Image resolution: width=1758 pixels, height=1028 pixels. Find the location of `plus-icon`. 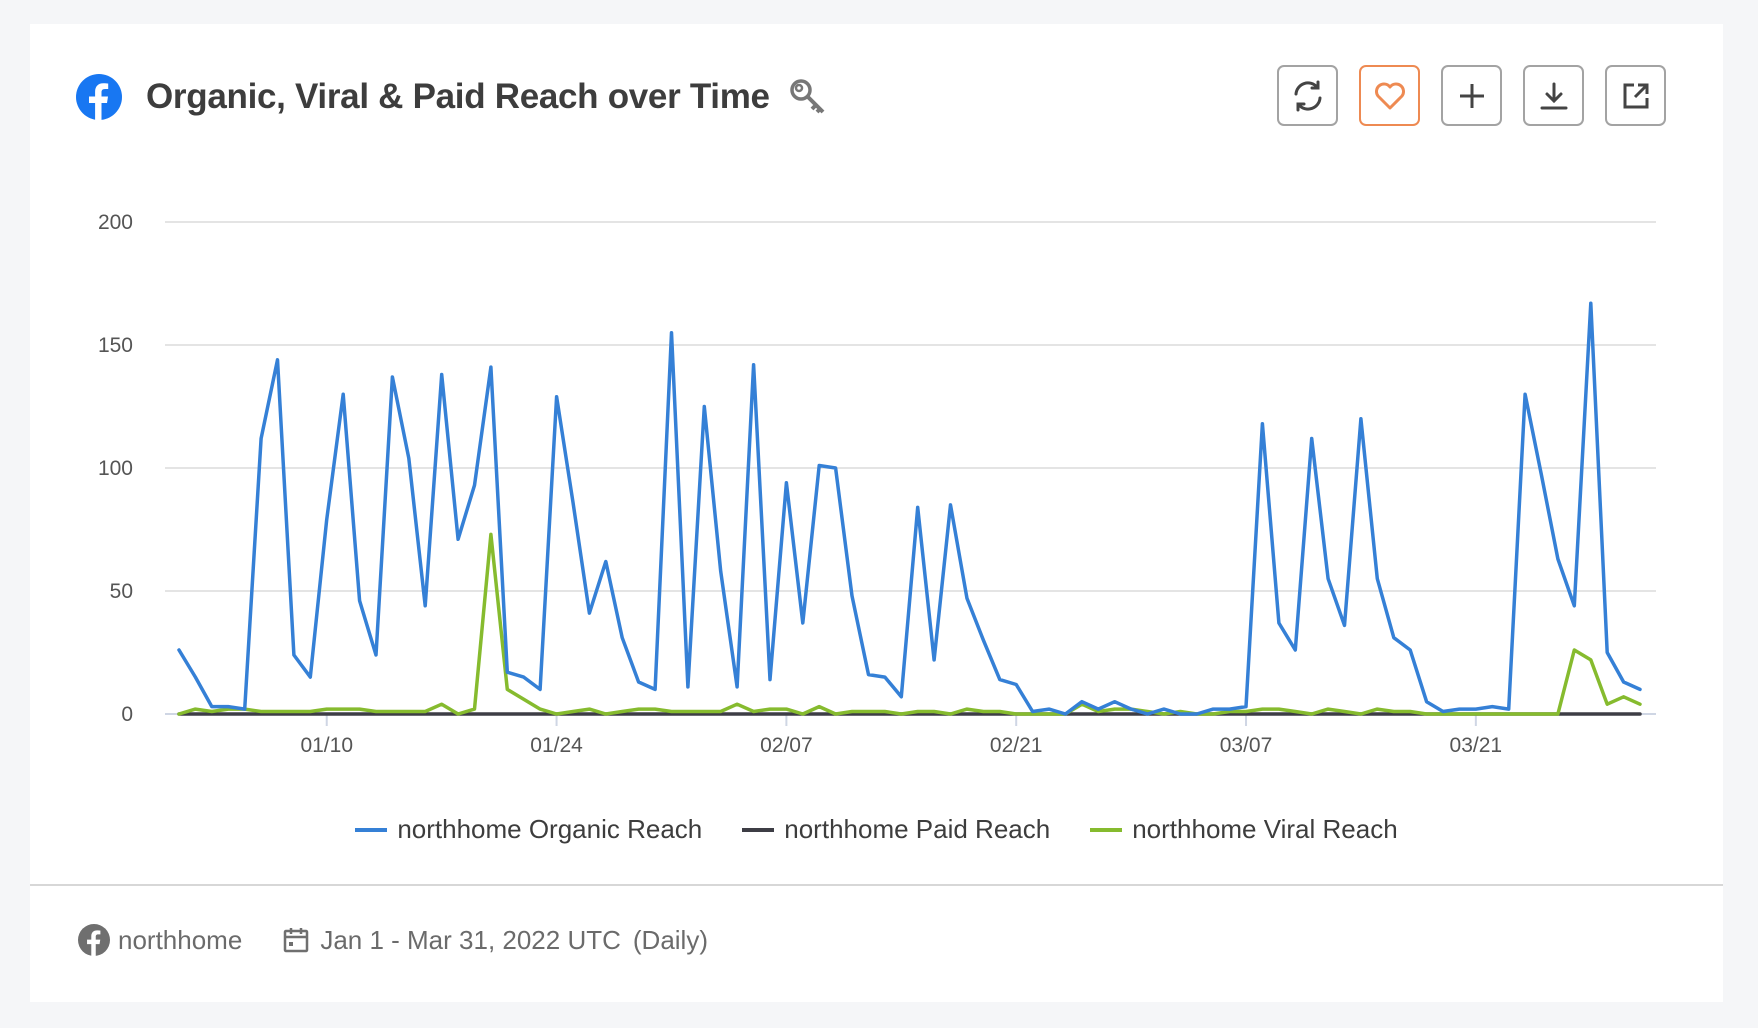

plus-icon is located at coordinates (1471, 95).